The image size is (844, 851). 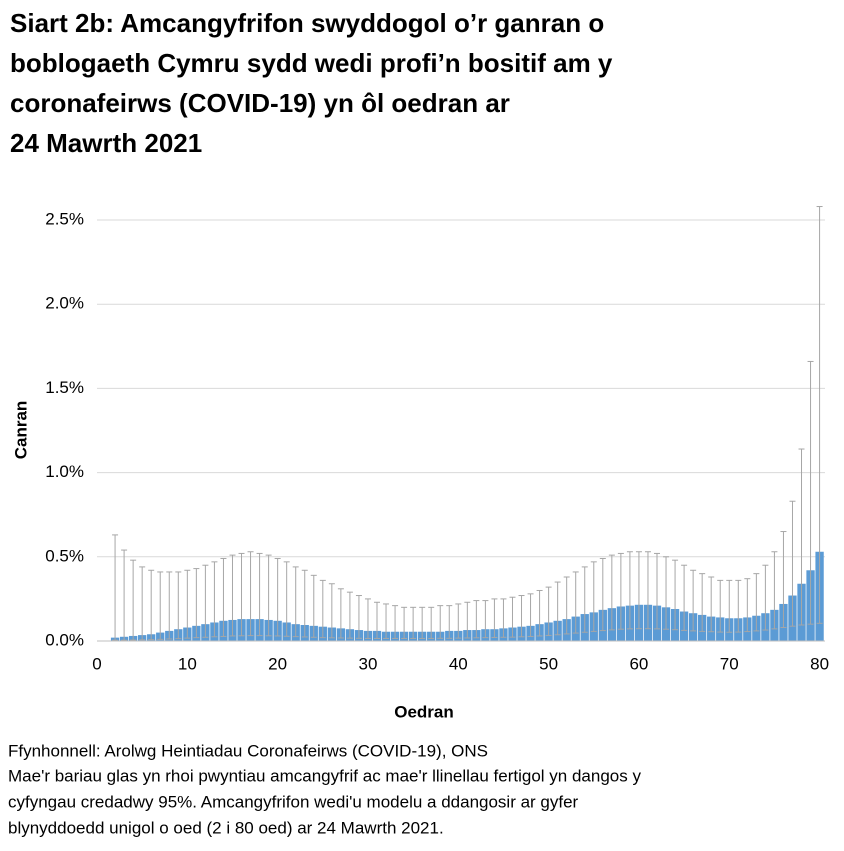 What do you see at coordinates (819, 663) in the screenshot?
I see `x-tick-label: 80` at bounding box center [819, 663].